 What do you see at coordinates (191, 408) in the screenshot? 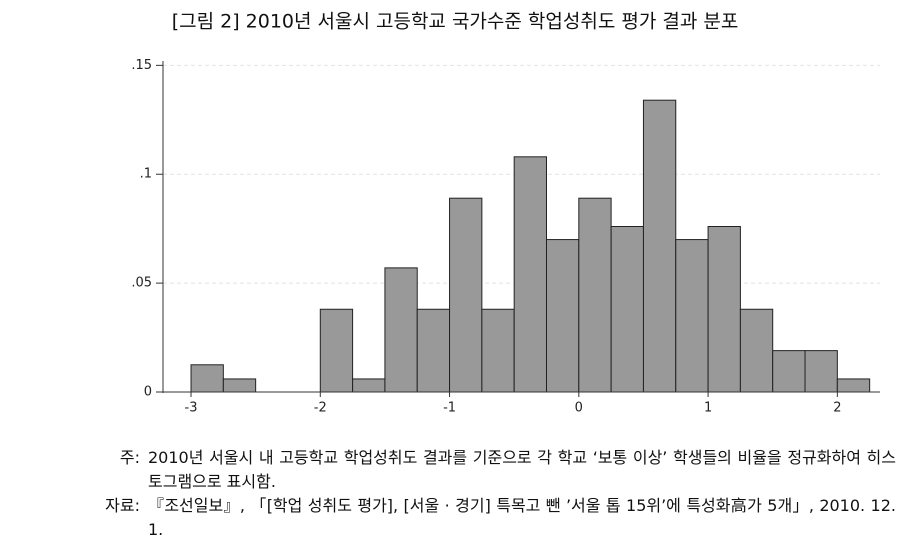
I see `x-tick-label: -3` at bounding box center [191, 408].